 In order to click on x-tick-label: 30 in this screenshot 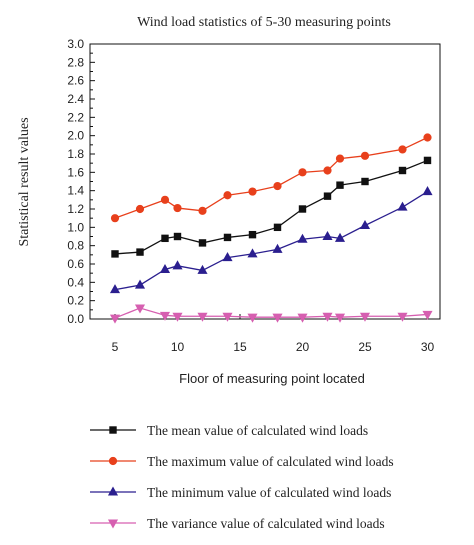, I will do `click(428, 347)`.